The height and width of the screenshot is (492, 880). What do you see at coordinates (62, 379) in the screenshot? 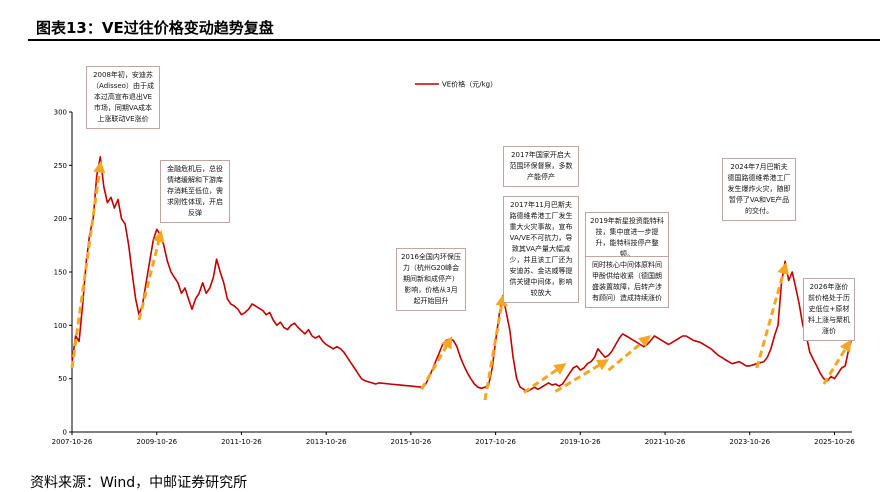
I see `y-tick-label: 50` at bounding box center [62, 379].